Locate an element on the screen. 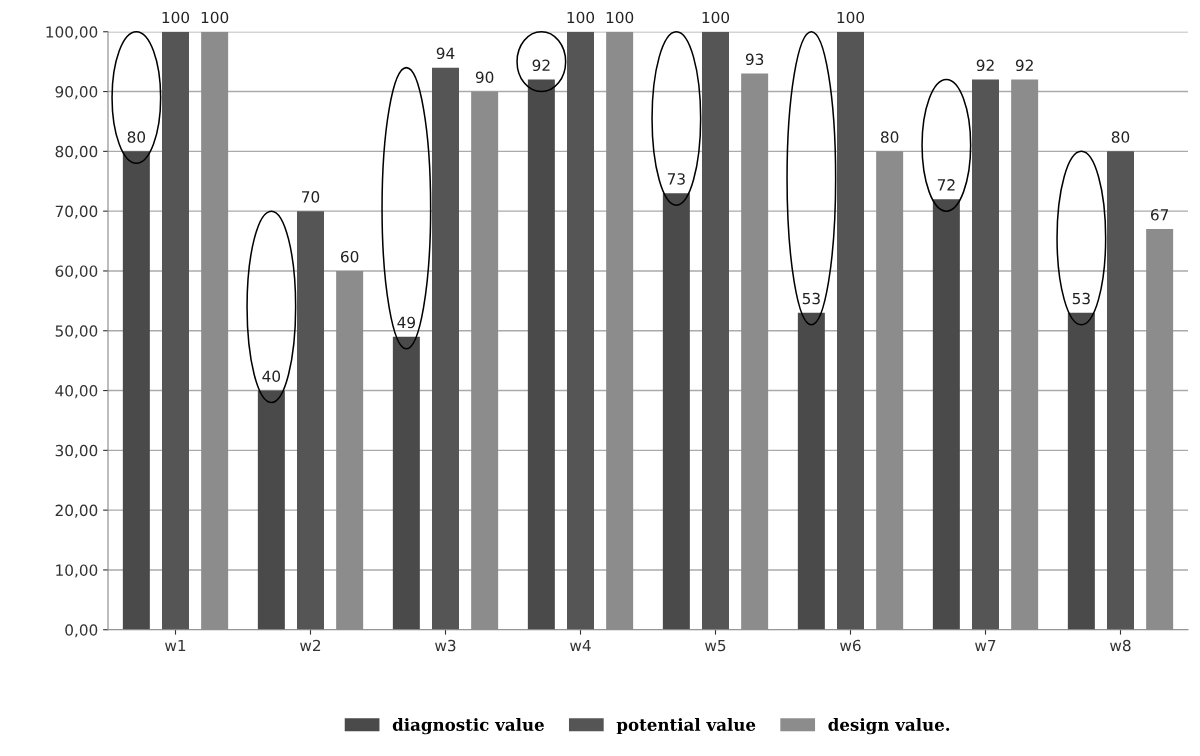  legend-label: design value. is located at coordinates (889, 726).